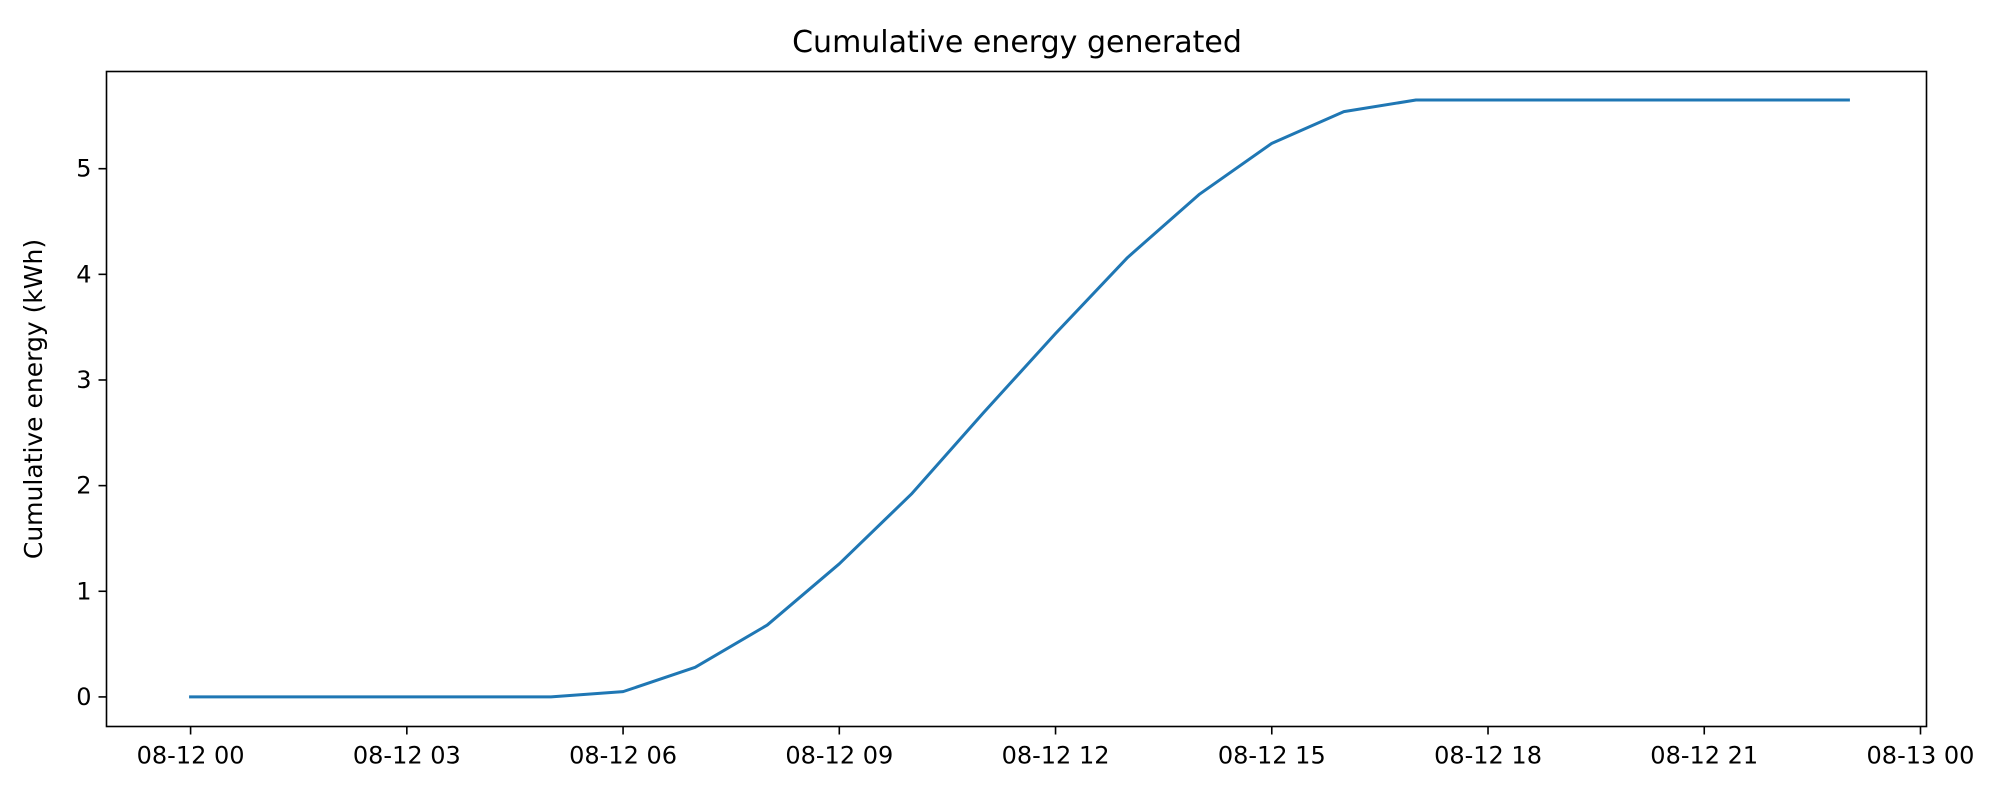 This screenshot has height=800, width=2000. Describe the element at coordinates (1056, 756) in the screenshot. I see `x-tick-label: 08-12 12` at that location.